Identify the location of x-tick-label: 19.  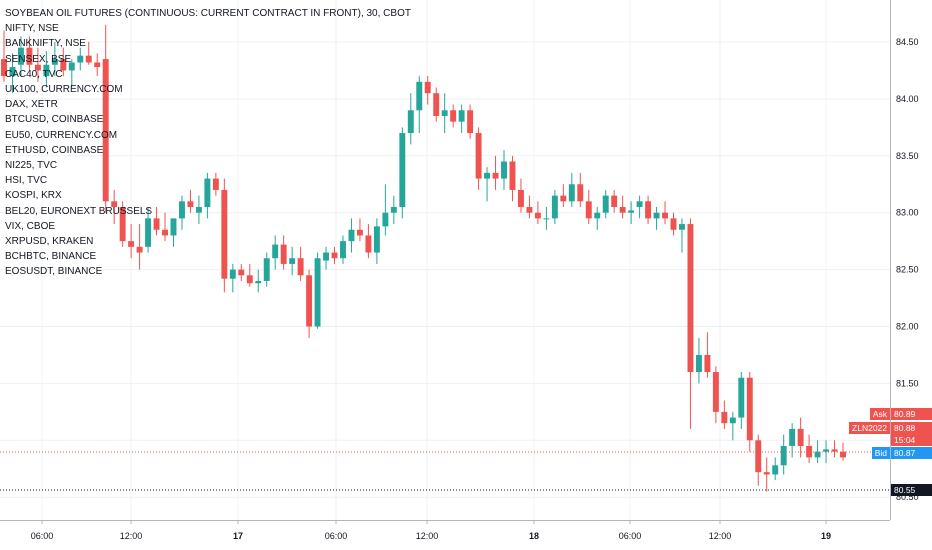
(826, 536).